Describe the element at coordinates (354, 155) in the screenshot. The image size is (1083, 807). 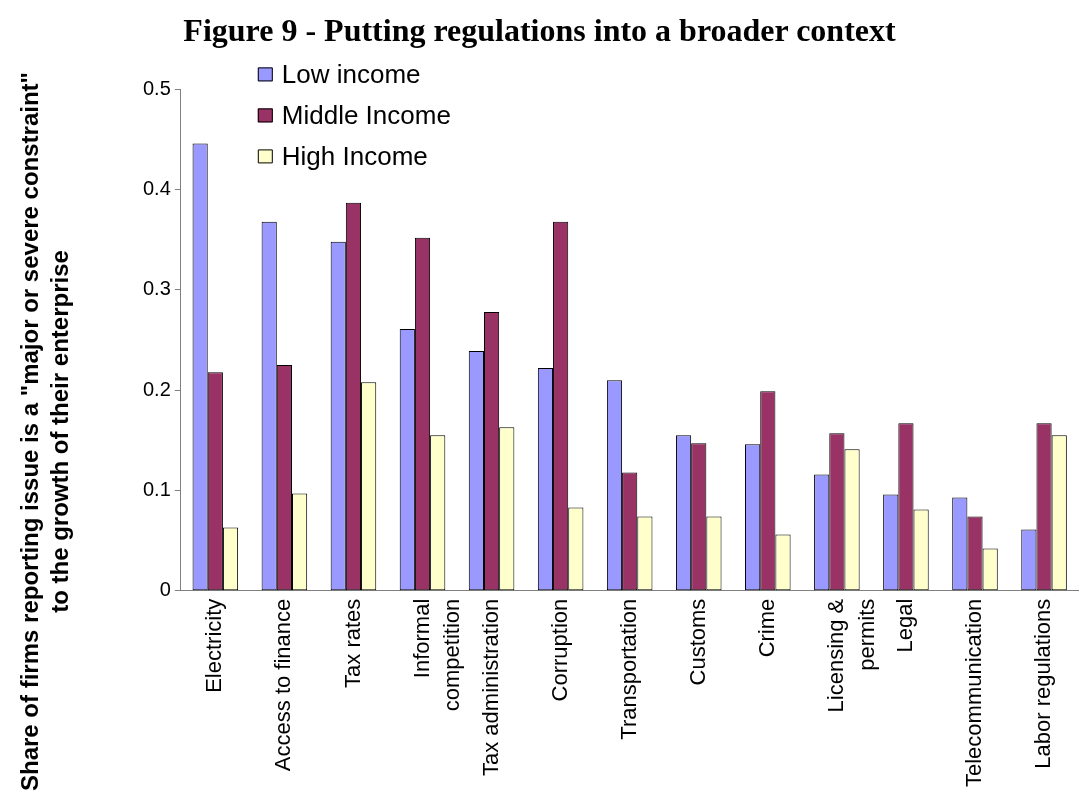
I see `legend-label: High Income` at that location.